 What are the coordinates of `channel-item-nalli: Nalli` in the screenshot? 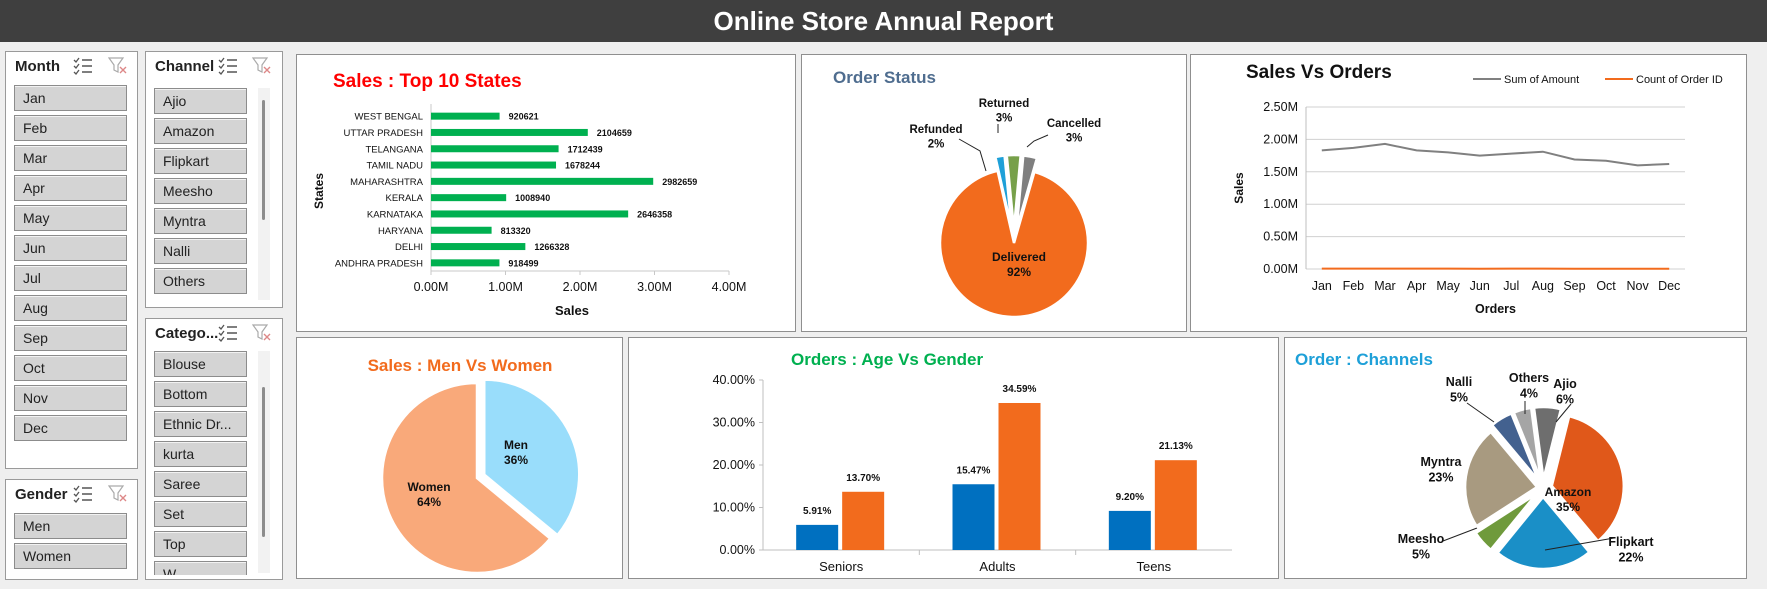 It's located at (200, 251).